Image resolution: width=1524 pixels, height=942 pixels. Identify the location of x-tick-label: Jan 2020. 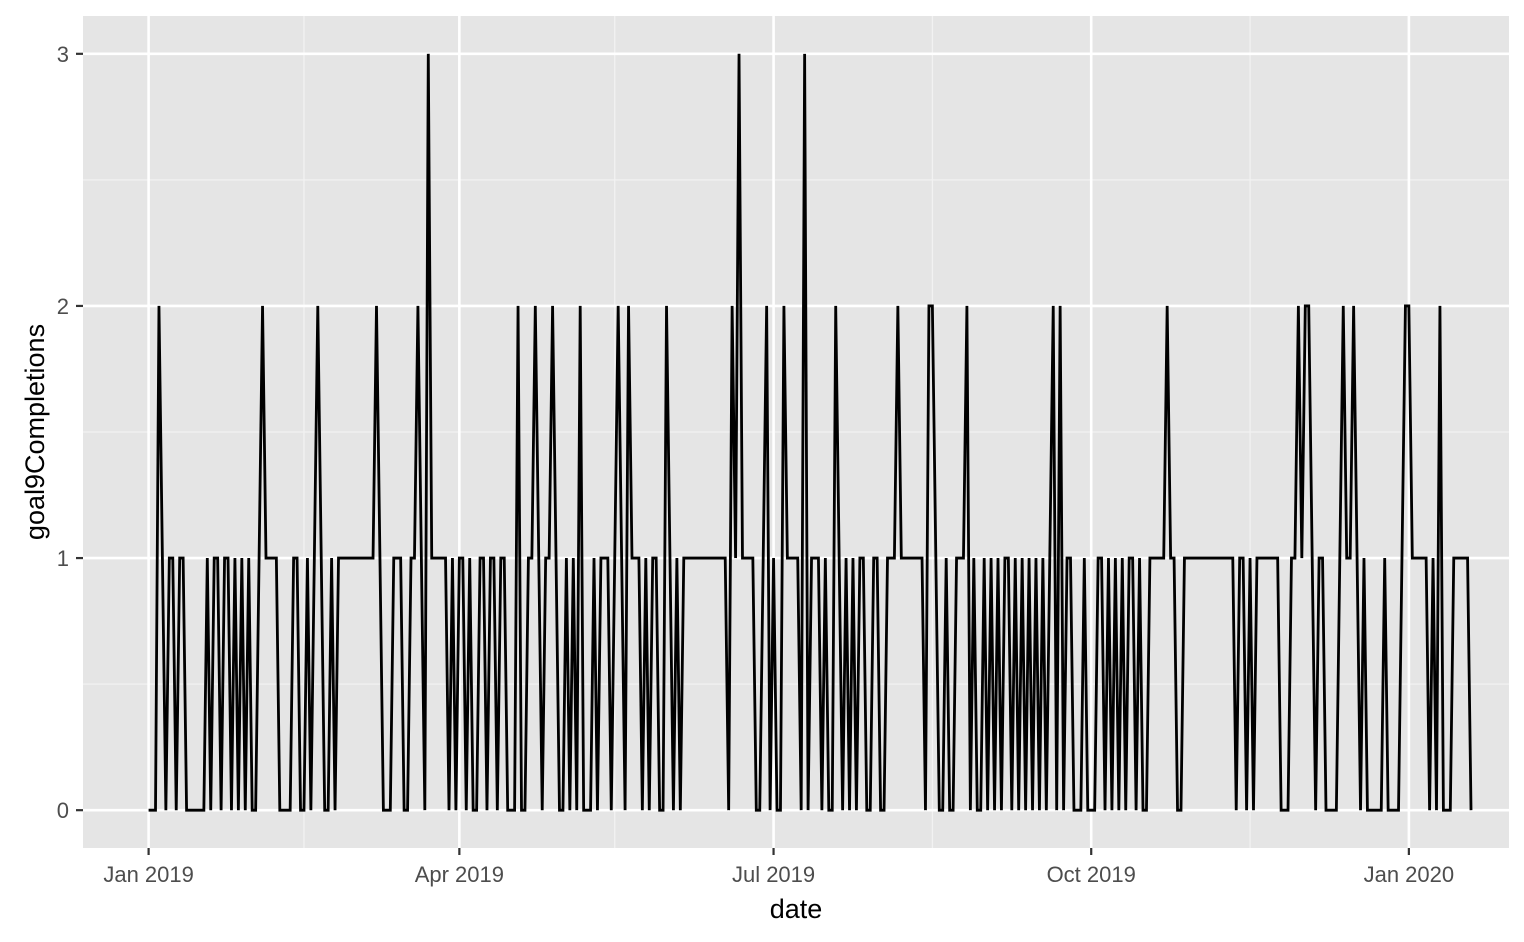
(1409, 874).